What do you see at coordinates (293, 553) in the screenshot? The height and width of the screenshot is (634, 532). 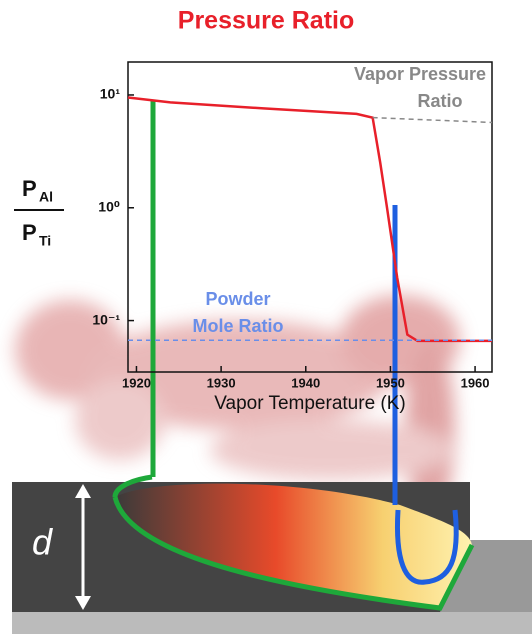 I see `pool-boundary` at bounding box center [293, 553].